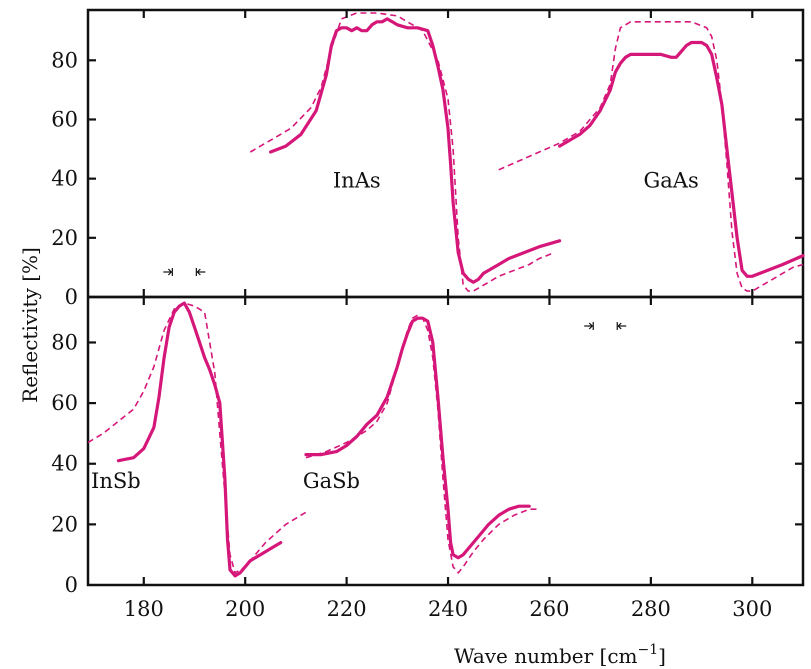 This screenshot has height=669, width=811. Describe the element at coordinates (357, 181) in the screenshot. I see `compound-label-inas: InAs` at that location.